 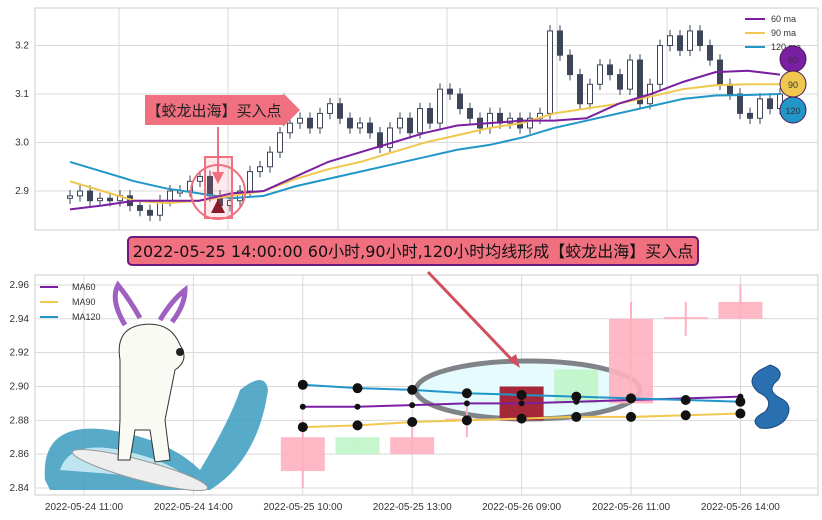 What do you see at coordinates (193, 507) in the screenshot?
I see `x-tick-label: 2022-05-24 14:00` at bounding box center [193, 507].